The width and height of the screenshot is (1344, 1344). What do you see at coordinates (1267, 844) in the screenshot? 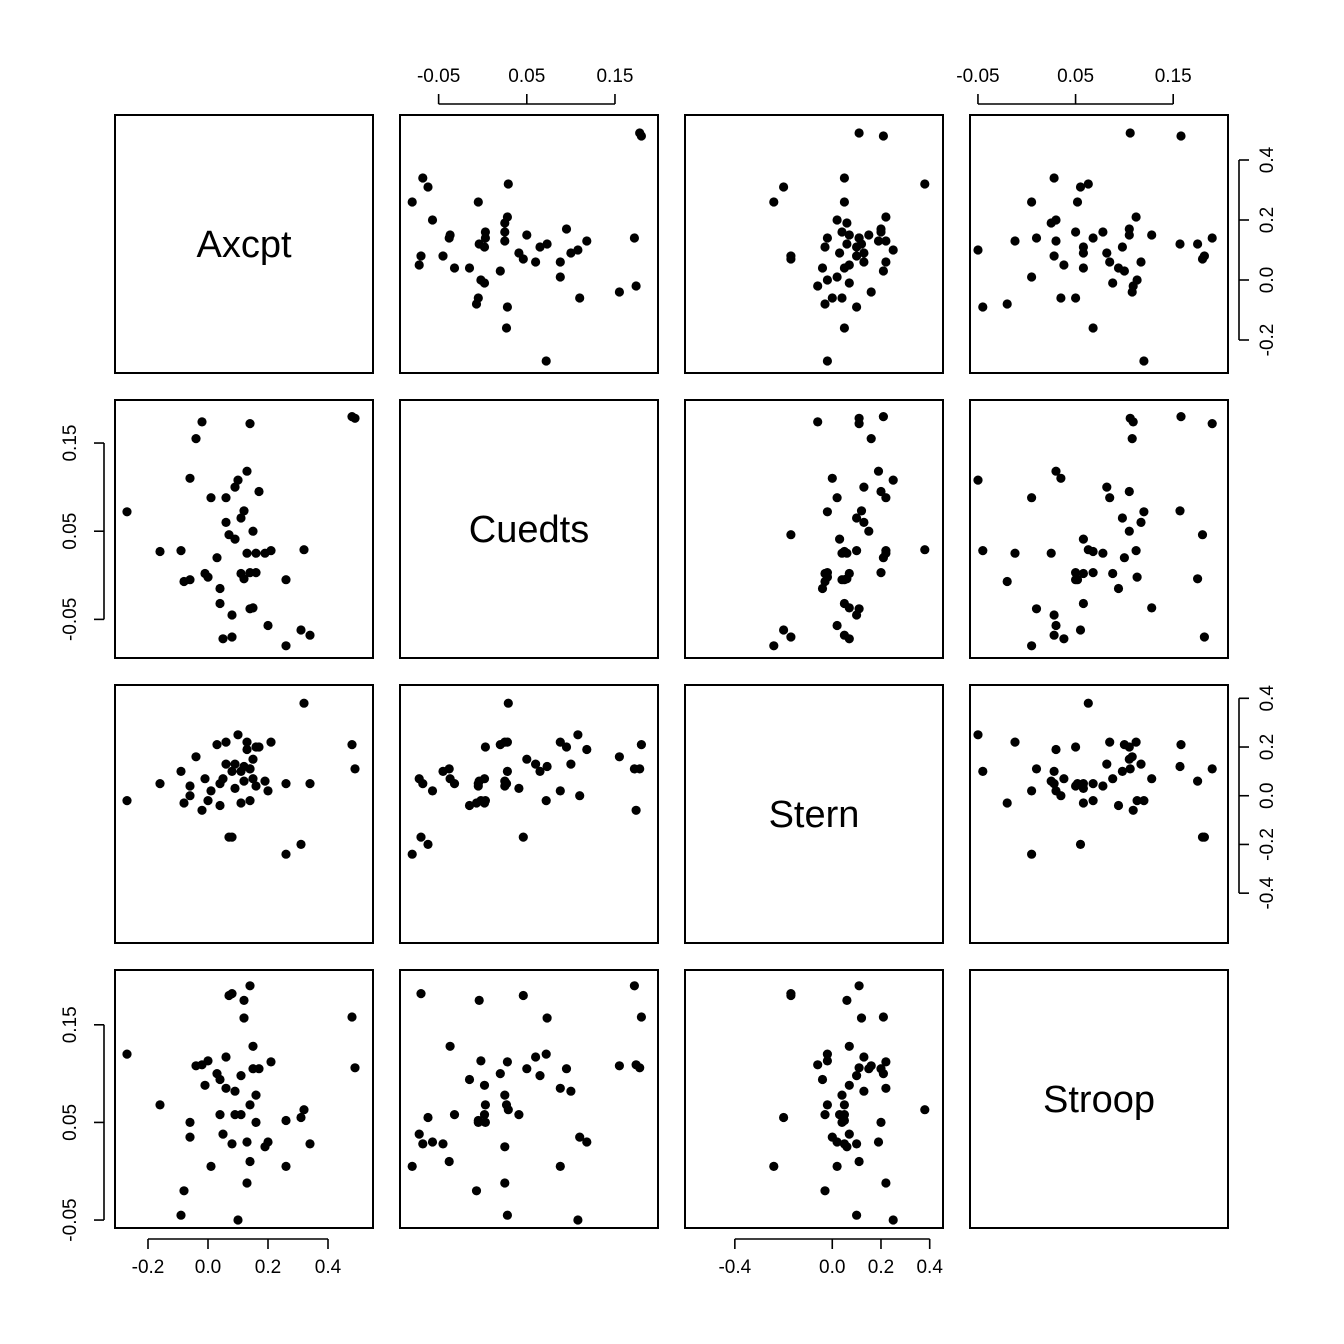
I see `y-tick-label-stern-1: -0.2` at bounding box center [1267, 844].